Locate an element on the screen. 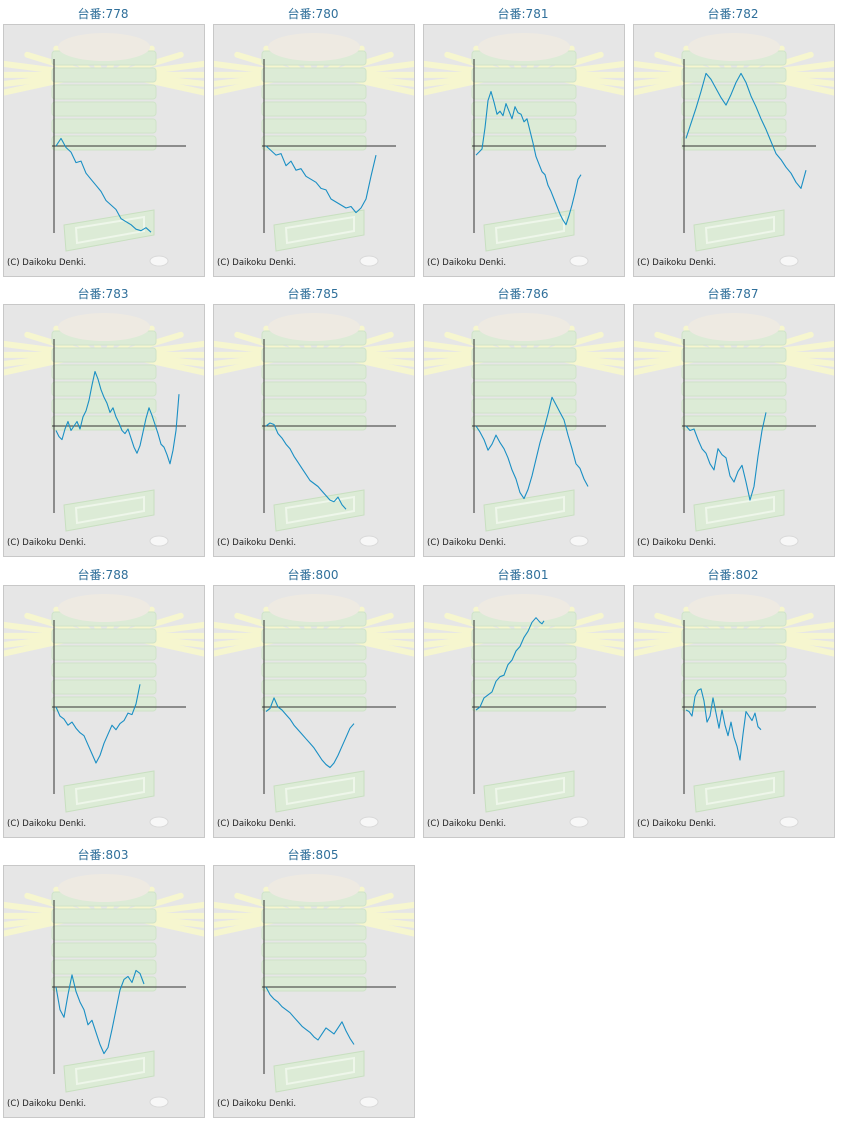 Image resolution: width=842 pixels, height=1125 pixels. chart-cell: 台番:781 (C) Daikoku Denki. is located at coordinates (523, 138).